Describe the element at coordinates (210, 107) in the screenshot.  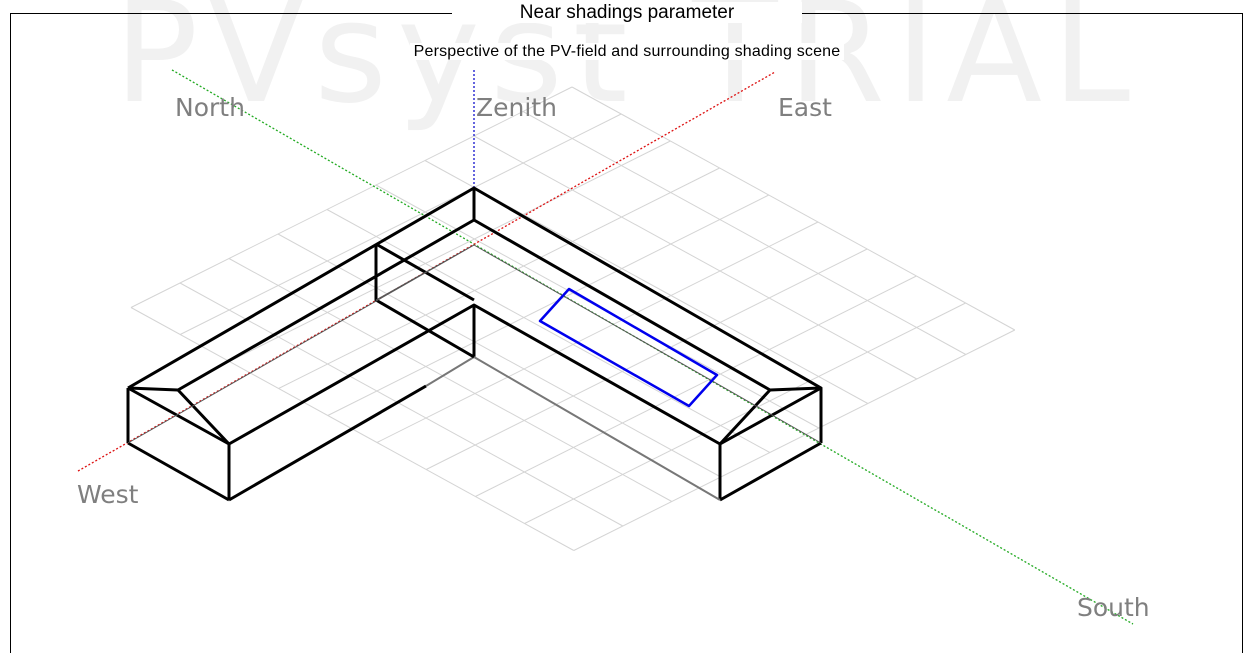
I see `north-label: North` at that location.